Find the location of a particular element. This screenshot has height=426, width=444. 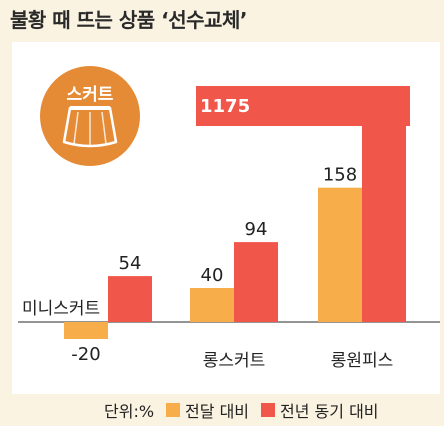

legend-swatch-prev-month is located at coordinates (173, 410).